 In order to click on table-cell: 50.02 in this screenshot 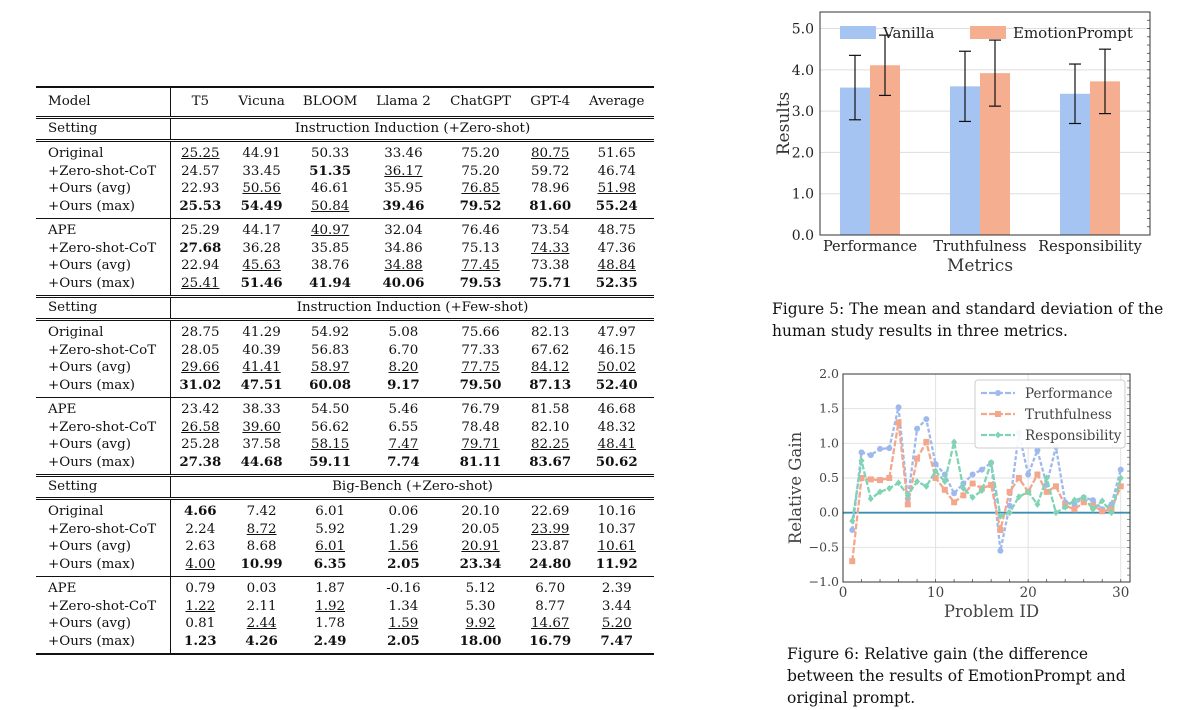, I will do `click(616, 368)`.